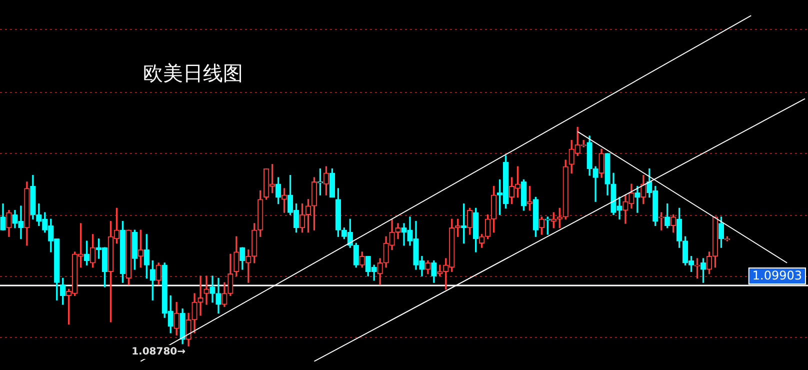 Image resolution: width=808 pixels, height=370 pixels. Describe the element at coordinates (777, 275) in the screenshot. I see `annotation: 1.09903` at that location.